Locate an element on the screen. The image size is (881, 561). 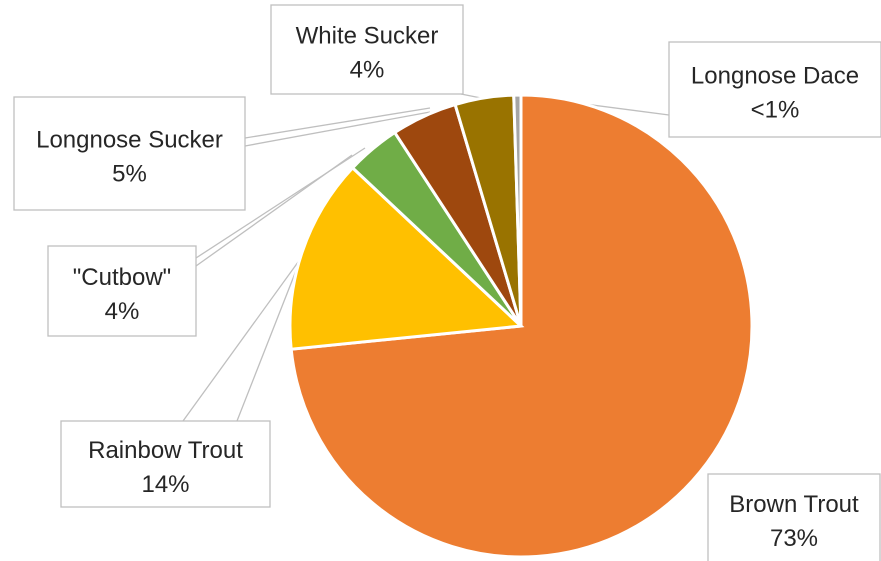
data-label-cutbow: "Cutbow" 4% is located at coordinates (122, 291).